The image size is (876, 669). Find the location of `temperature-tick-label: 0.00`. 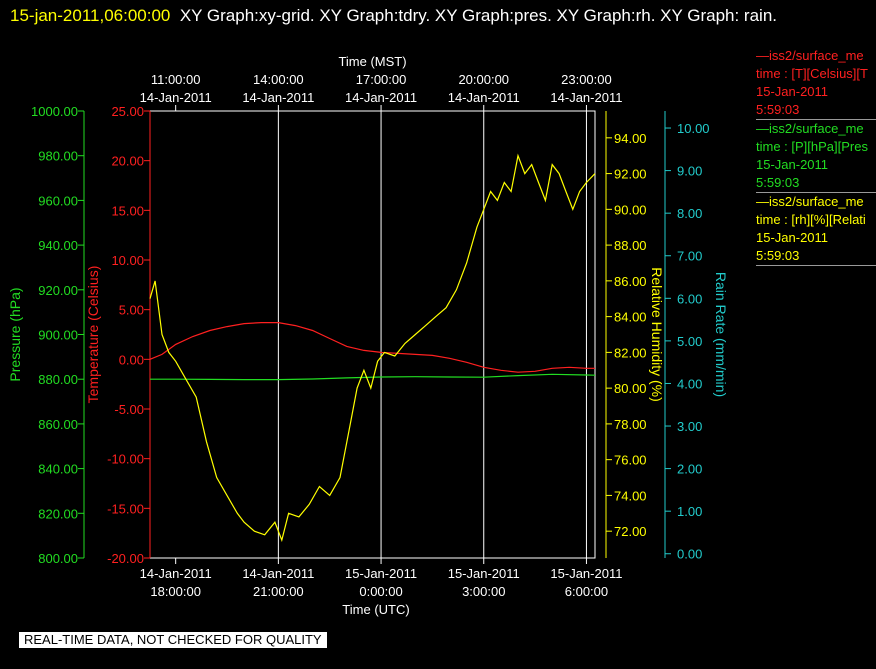

temperature-tick-label: 0.00 is located at coordinates (131, 359).